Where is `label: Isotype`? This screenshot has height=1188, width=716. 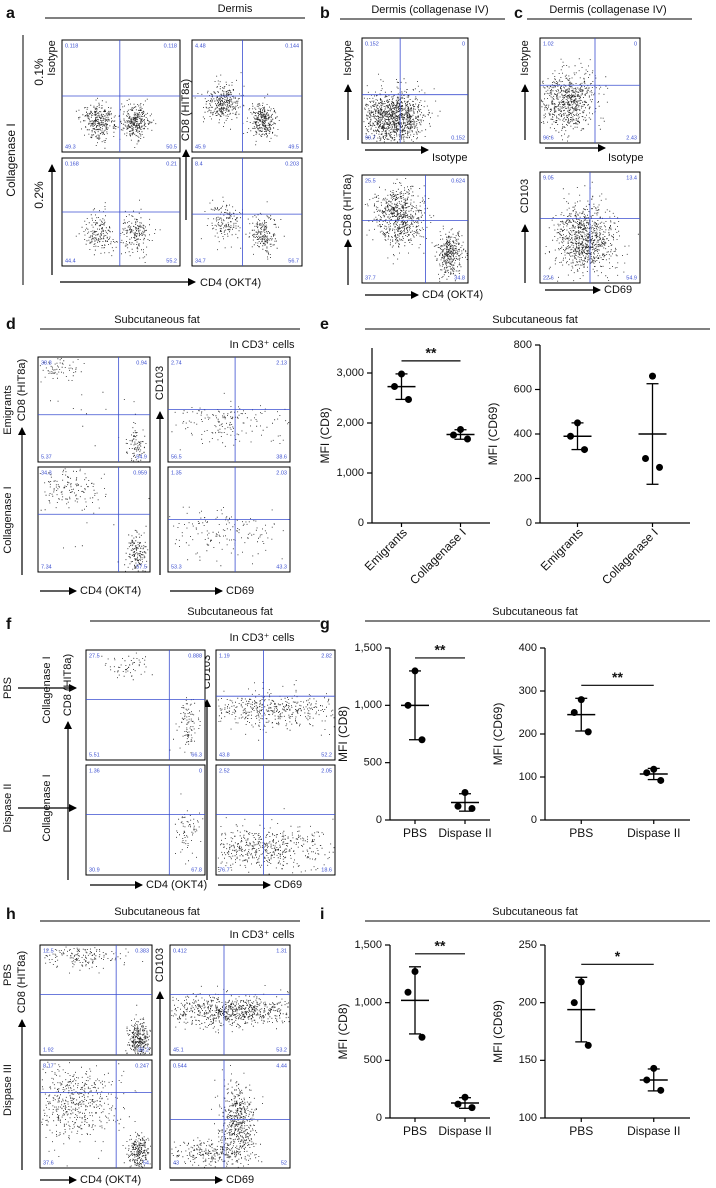
label: Isotype is located at coordinates (348, 57).